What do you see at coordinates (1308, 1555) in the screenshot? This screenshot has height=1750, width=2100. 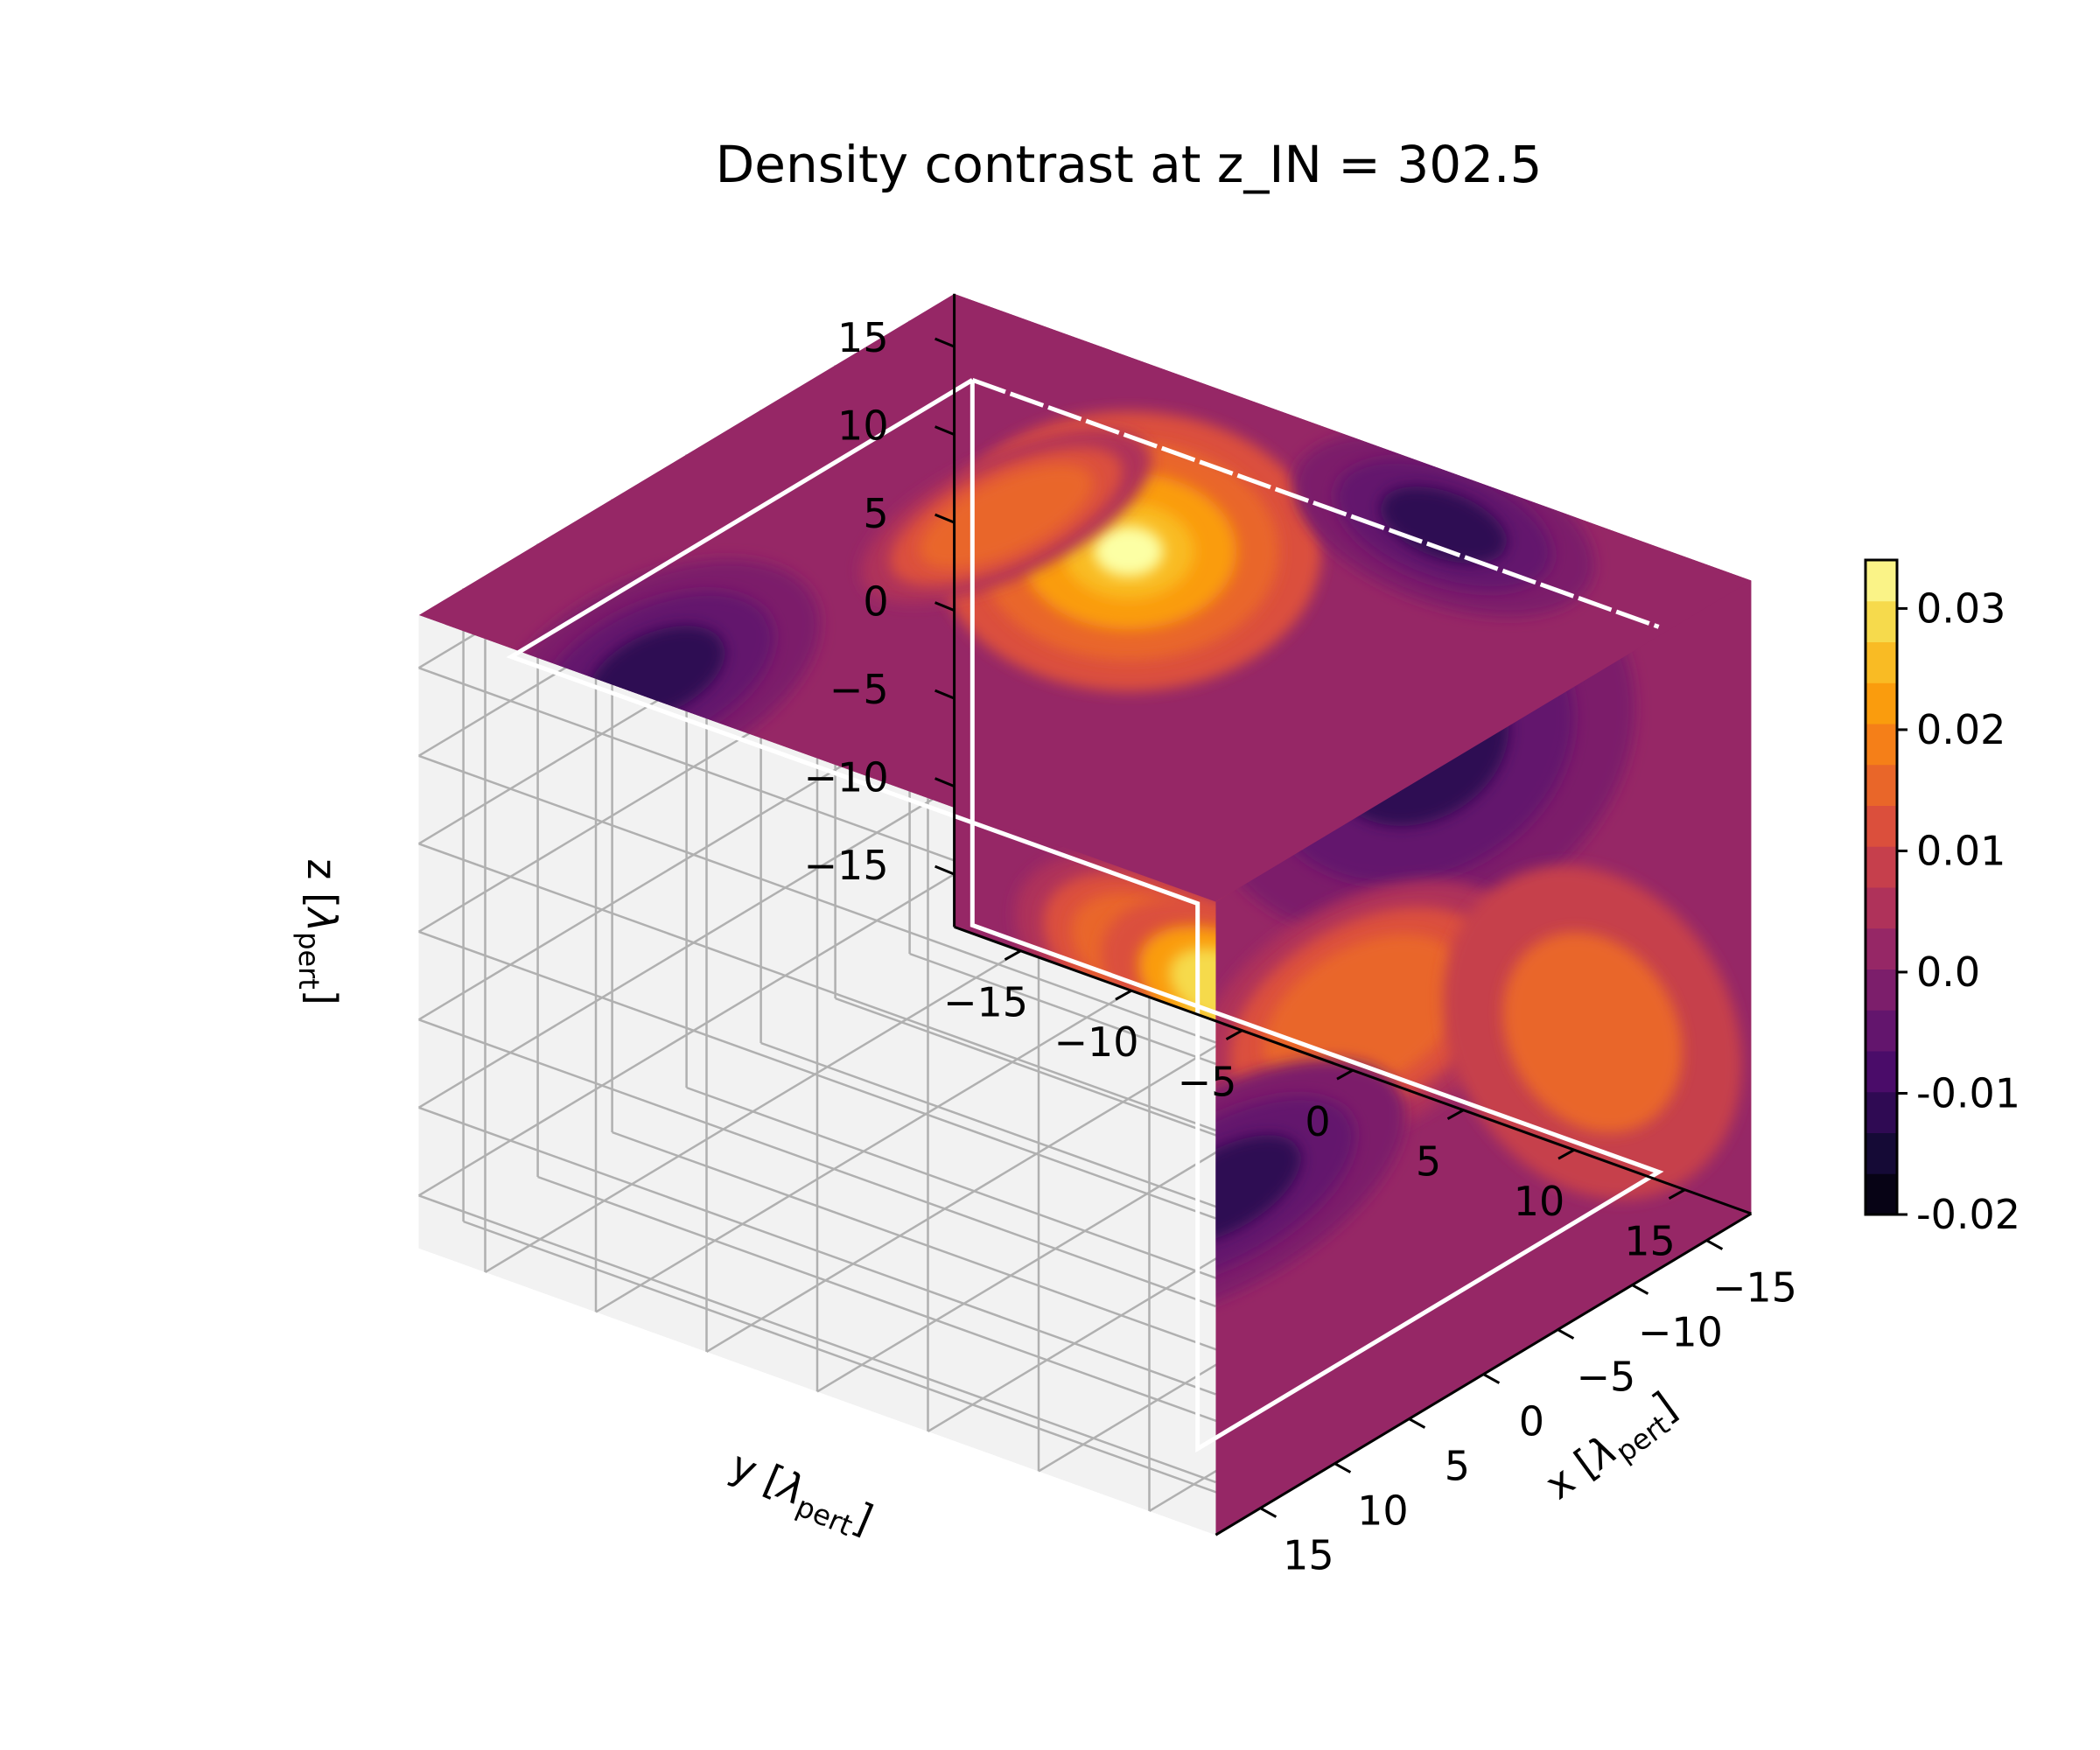 I see `x-tick-label: 15` at bounding box center [1308, 1555].